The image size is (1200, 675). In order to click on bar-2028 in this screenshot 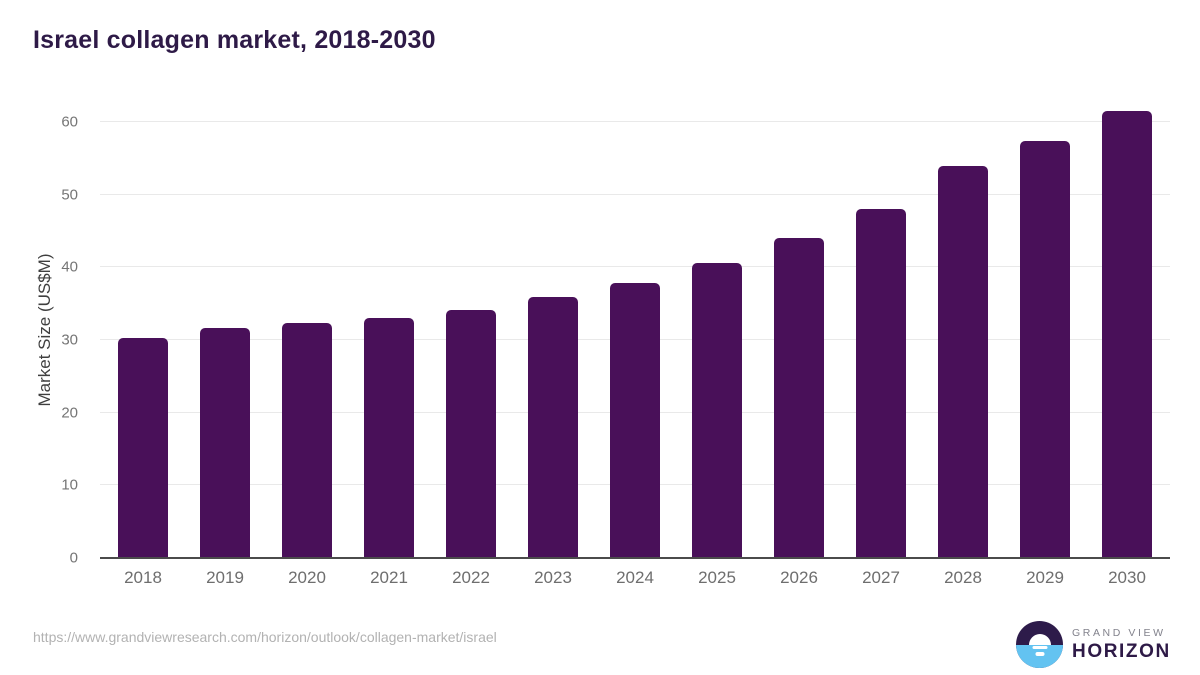, I will do `click(963, 362)`.